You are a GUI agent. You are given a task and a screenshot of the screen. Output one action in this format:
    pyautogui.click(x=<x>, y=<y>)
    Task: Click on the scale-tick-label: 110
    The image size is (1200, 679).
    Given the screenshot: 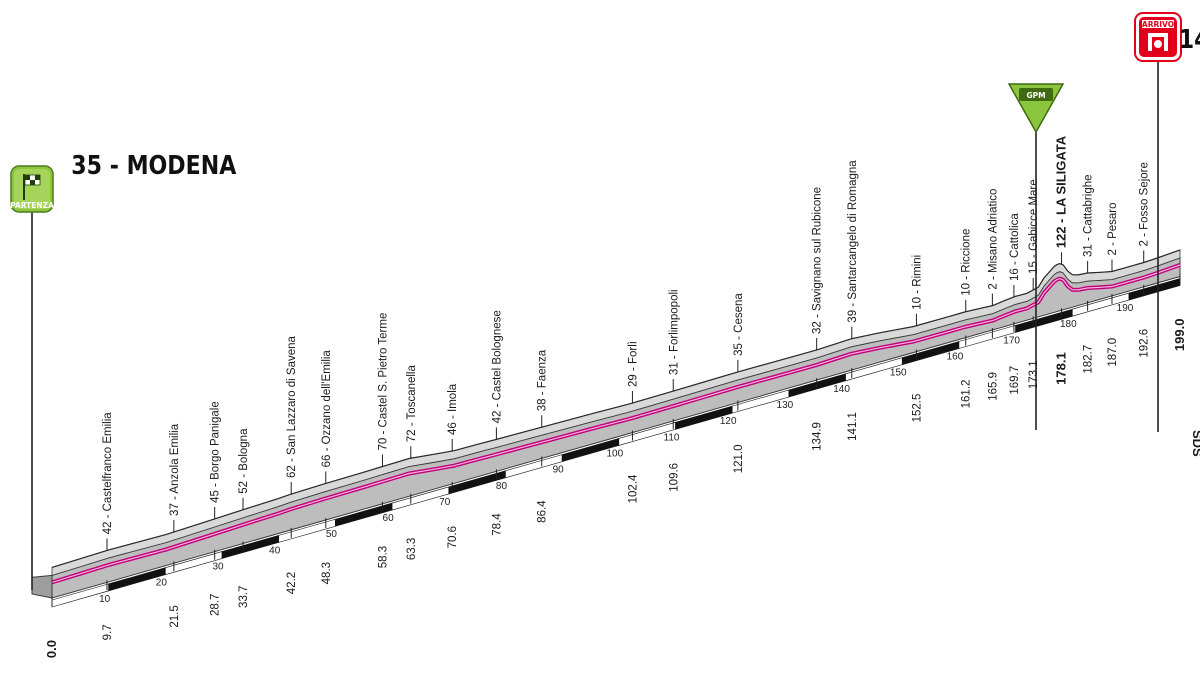 What is the action you would take?
    pyautogui.click(x=672, y=437)
    